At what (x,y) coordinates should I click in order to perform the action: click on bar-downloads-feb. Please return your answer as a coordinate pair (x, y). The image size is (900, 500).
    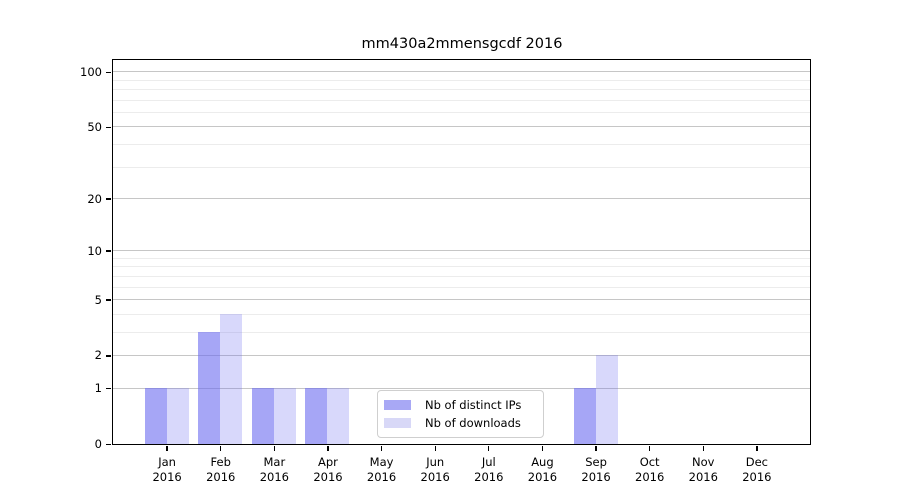
    Looking at the image, I should click on (231, 379).